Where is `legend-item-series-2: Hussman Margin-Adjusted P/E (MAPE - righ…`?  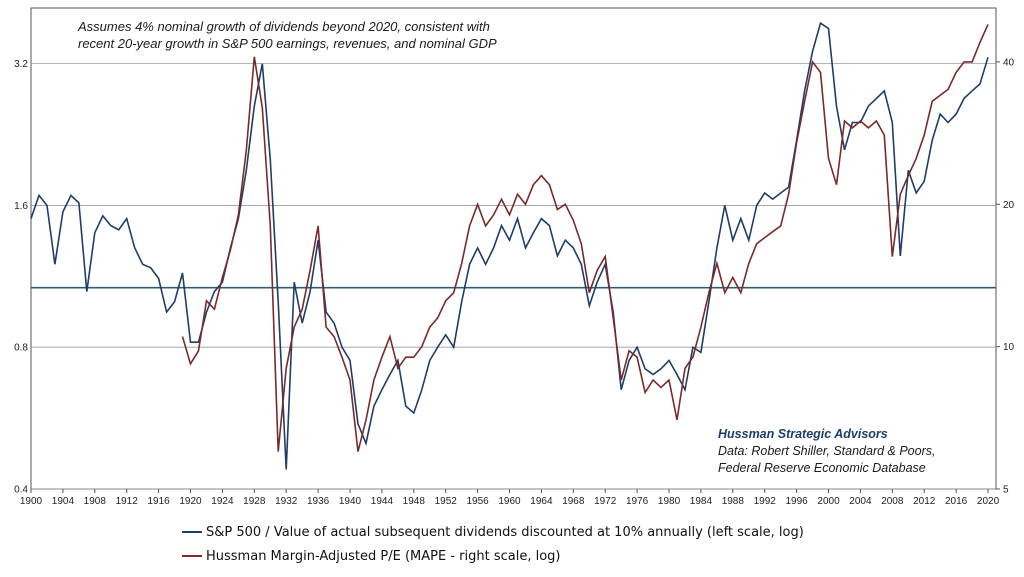 legend-item-series-2: Hussman Margin-Adjusted P/E (MAPE - righ… is located at coordinates (371, 556).